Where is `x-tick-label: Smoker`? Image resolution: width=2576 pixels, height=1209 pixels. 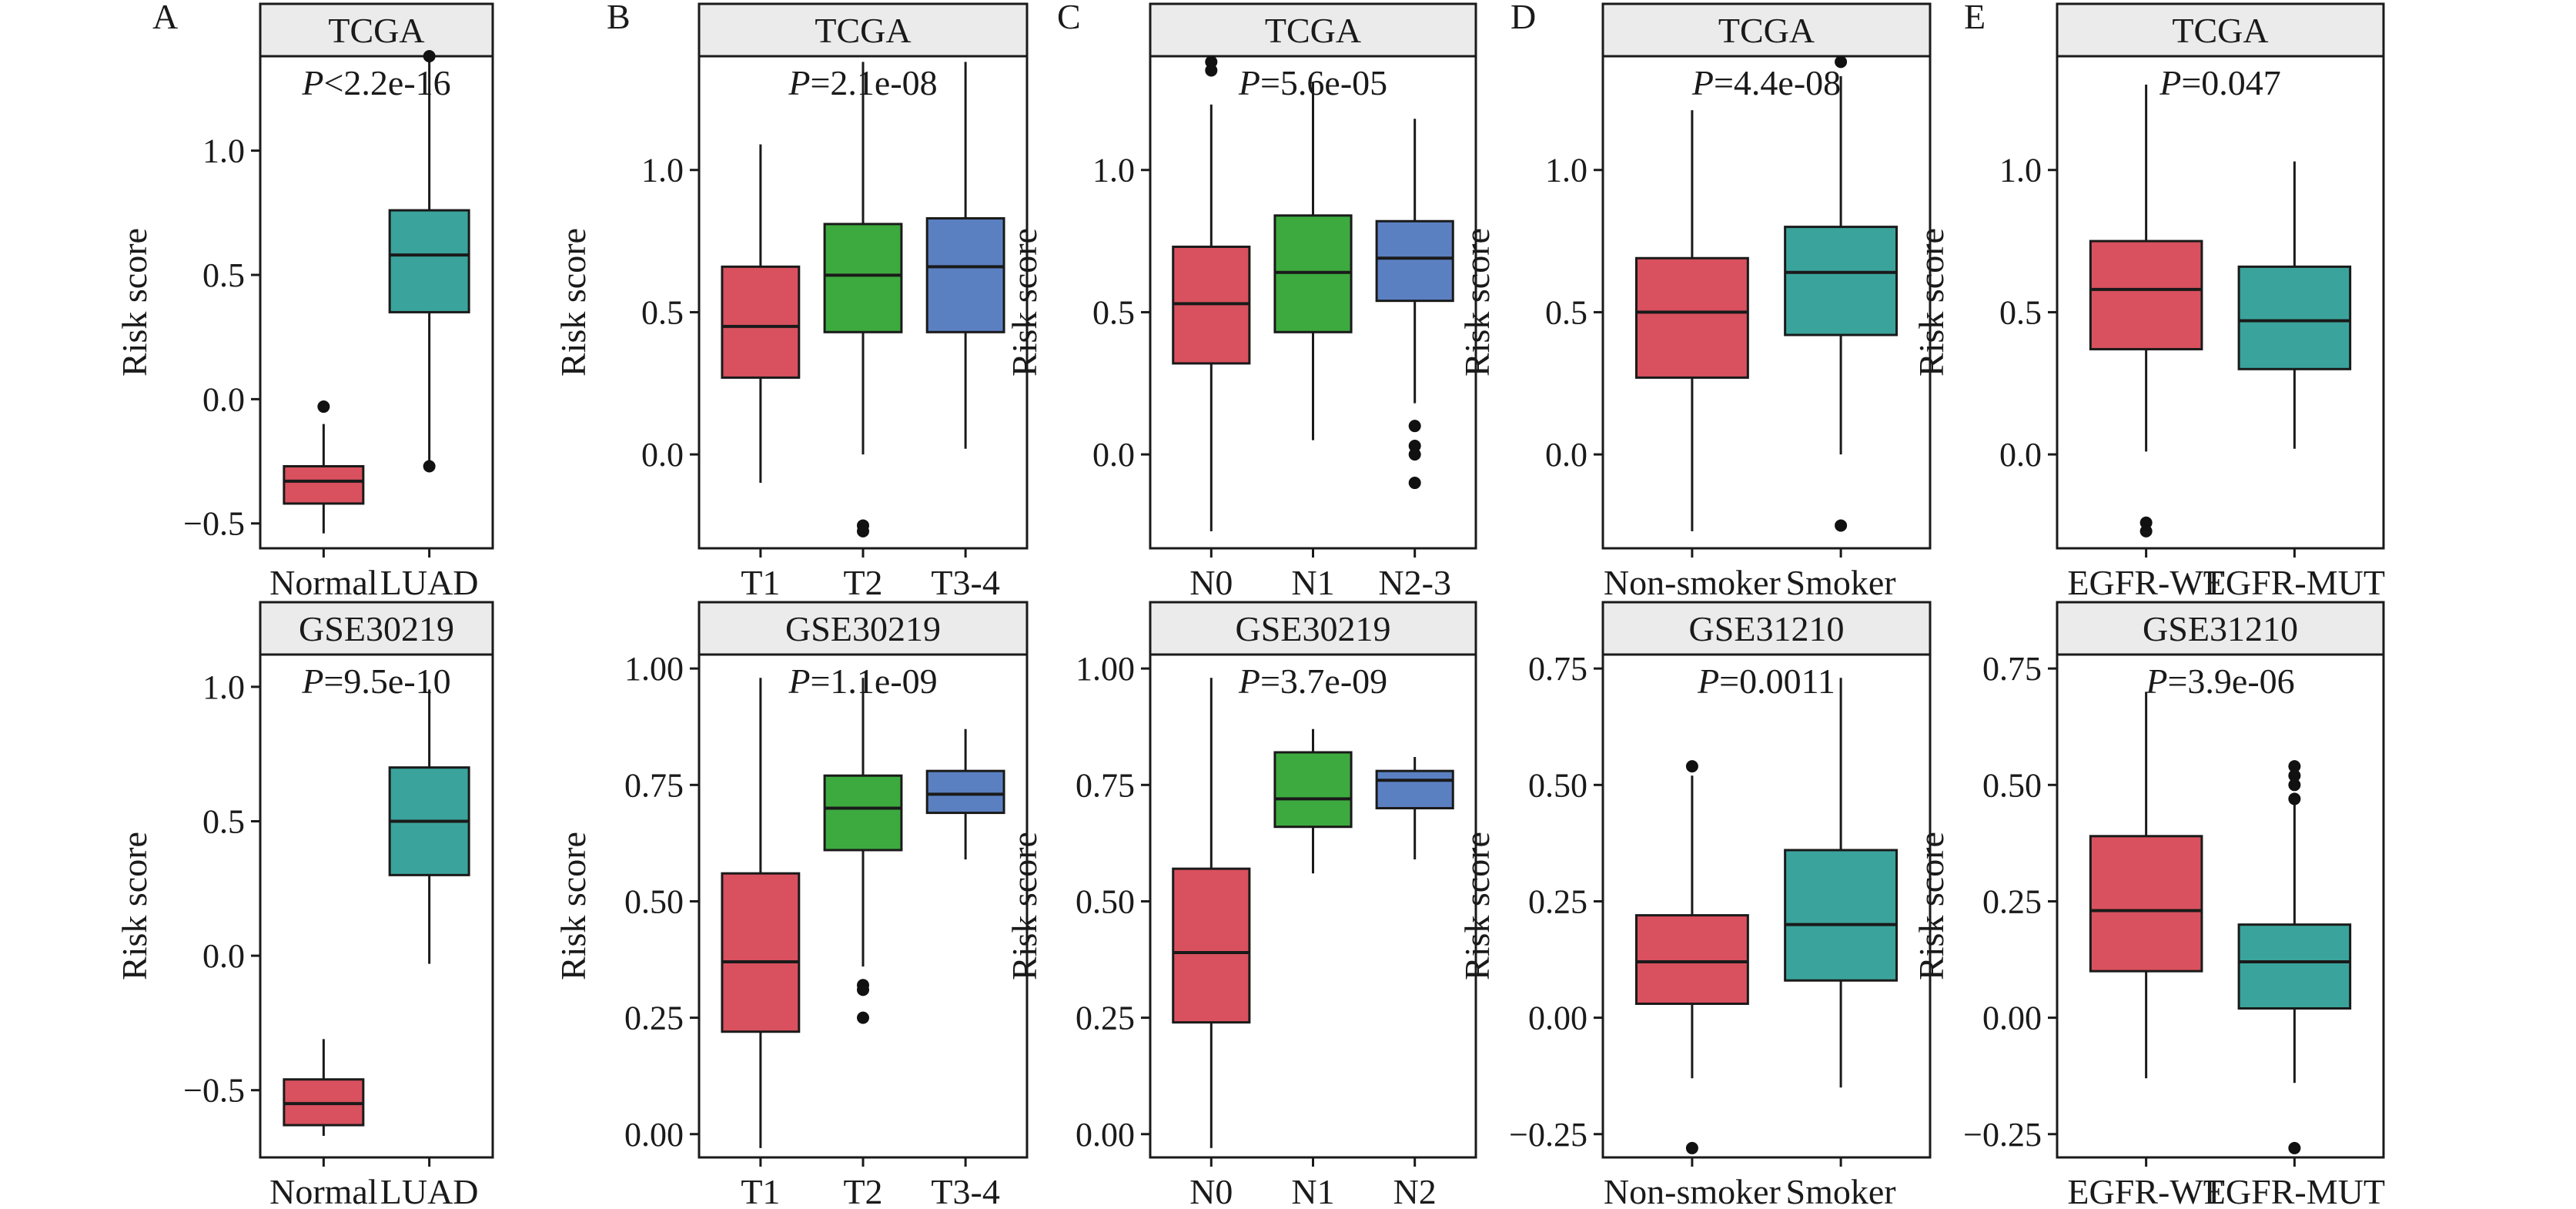 x-tick-label: Smoker is located at coordinates (1841, 582).